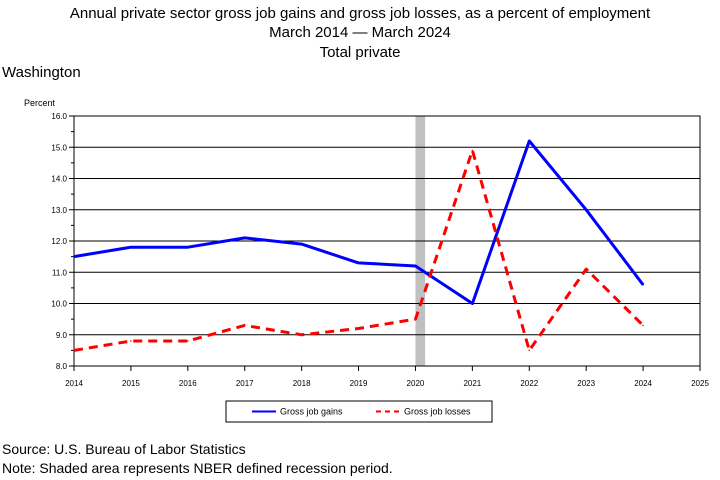 This screenshot has height=480, width=720. Describe the element at coordinates (359, 383) in the screenshot. I see `x-tick-label: 2019` at that location.